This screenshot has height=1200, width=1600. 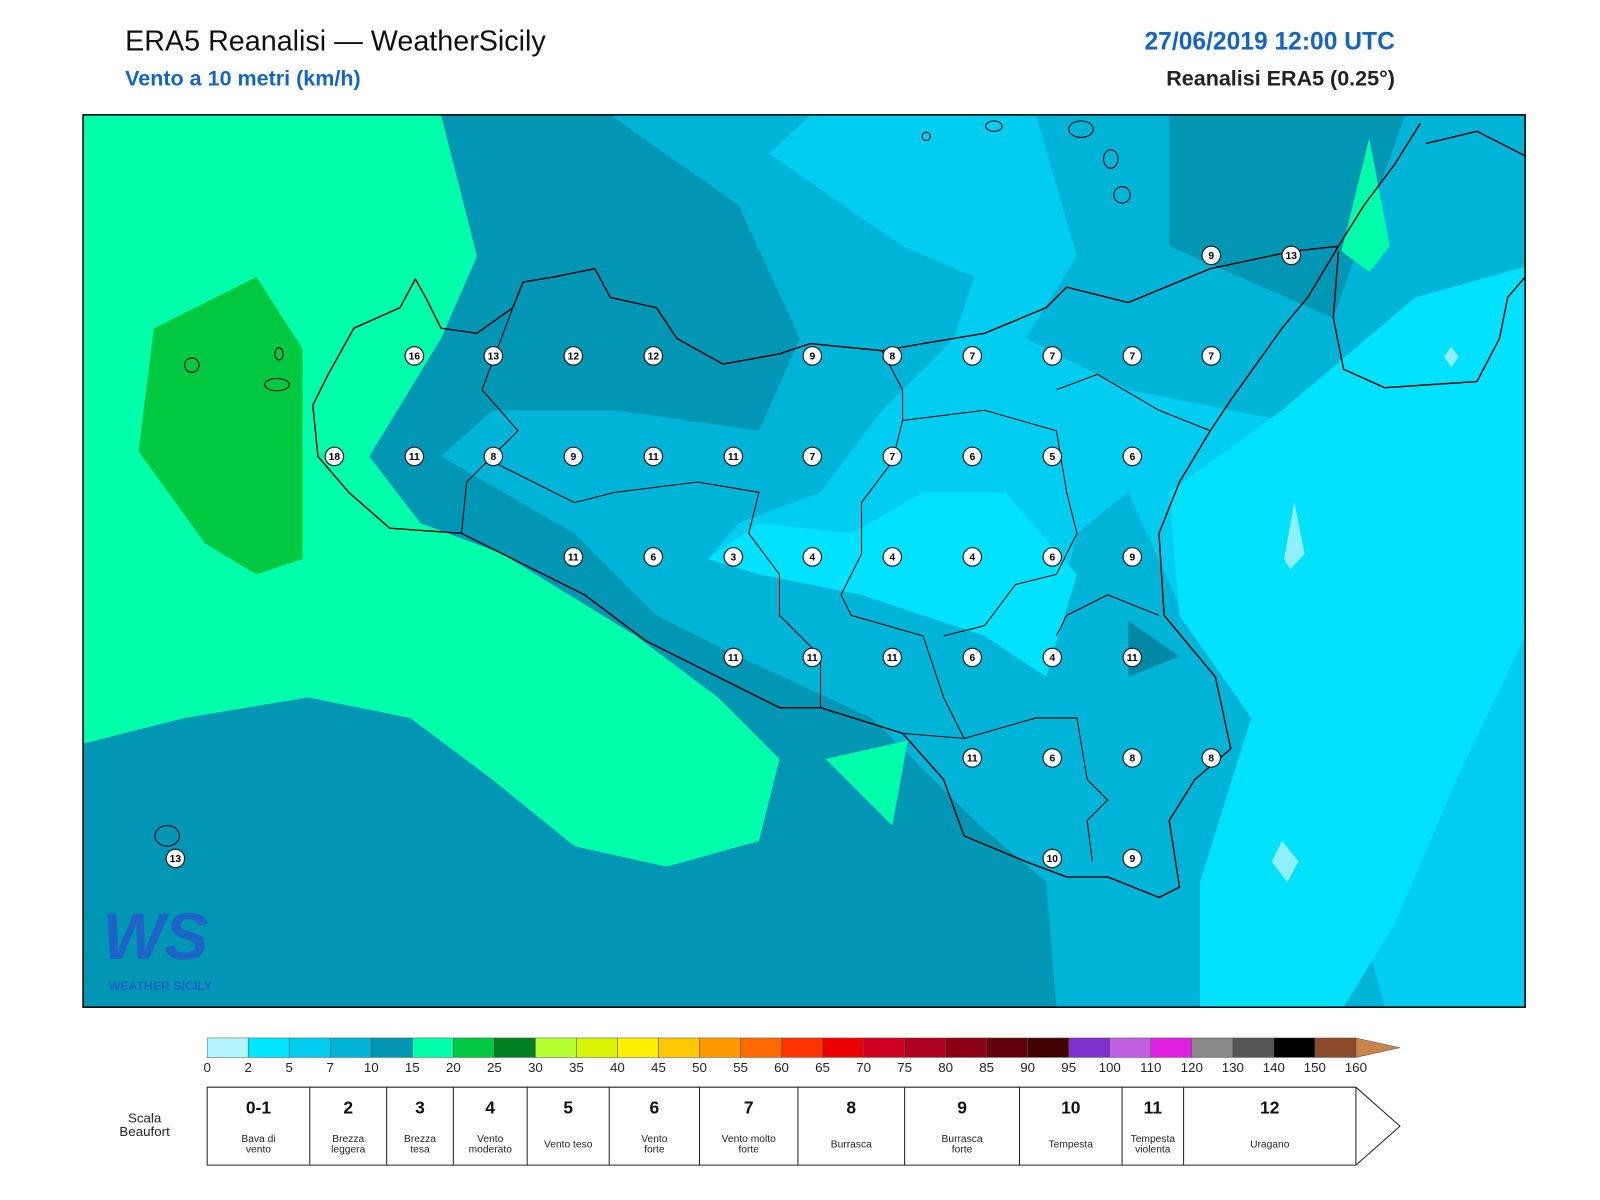 I want to click on station-value: 3, so click(x=733, y=558).